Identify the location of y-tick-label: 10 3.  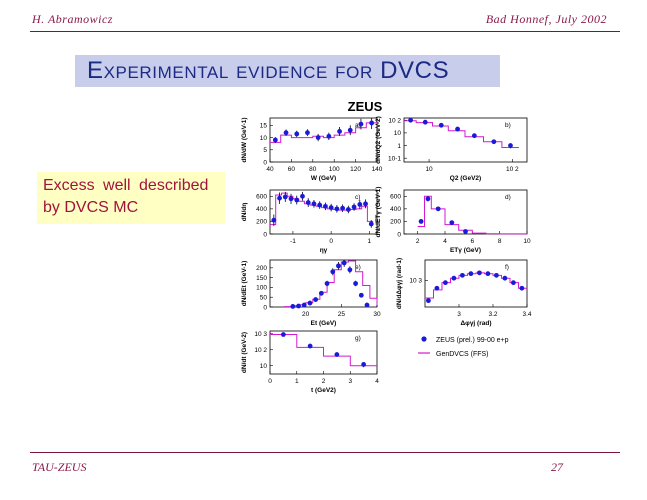
(260, 334).